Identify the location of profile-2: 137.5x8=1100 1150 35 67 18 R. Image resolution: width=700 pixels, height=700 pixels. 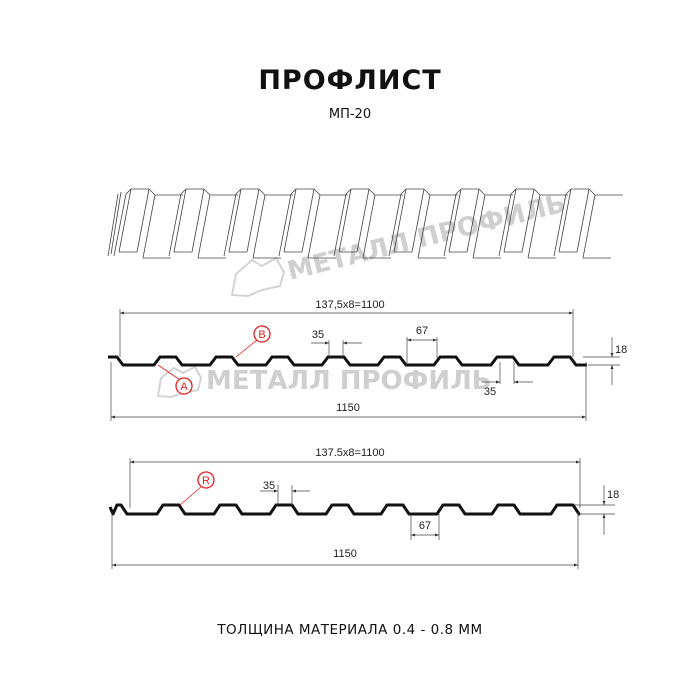
(363, 508).